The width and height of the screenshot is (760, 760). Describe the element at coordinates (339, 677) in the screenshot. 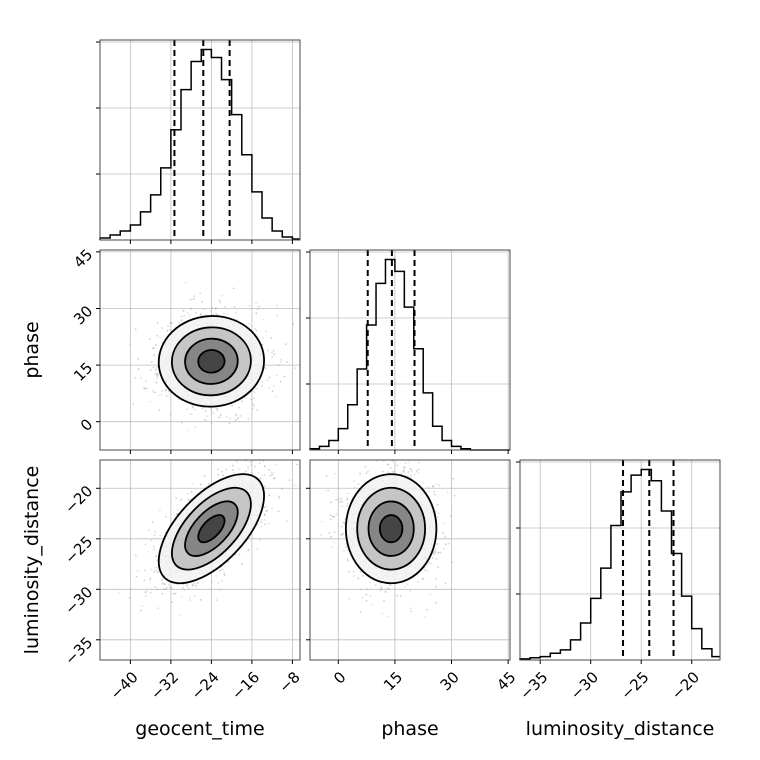

I see `x-tick-label-phase: 0` at that location.